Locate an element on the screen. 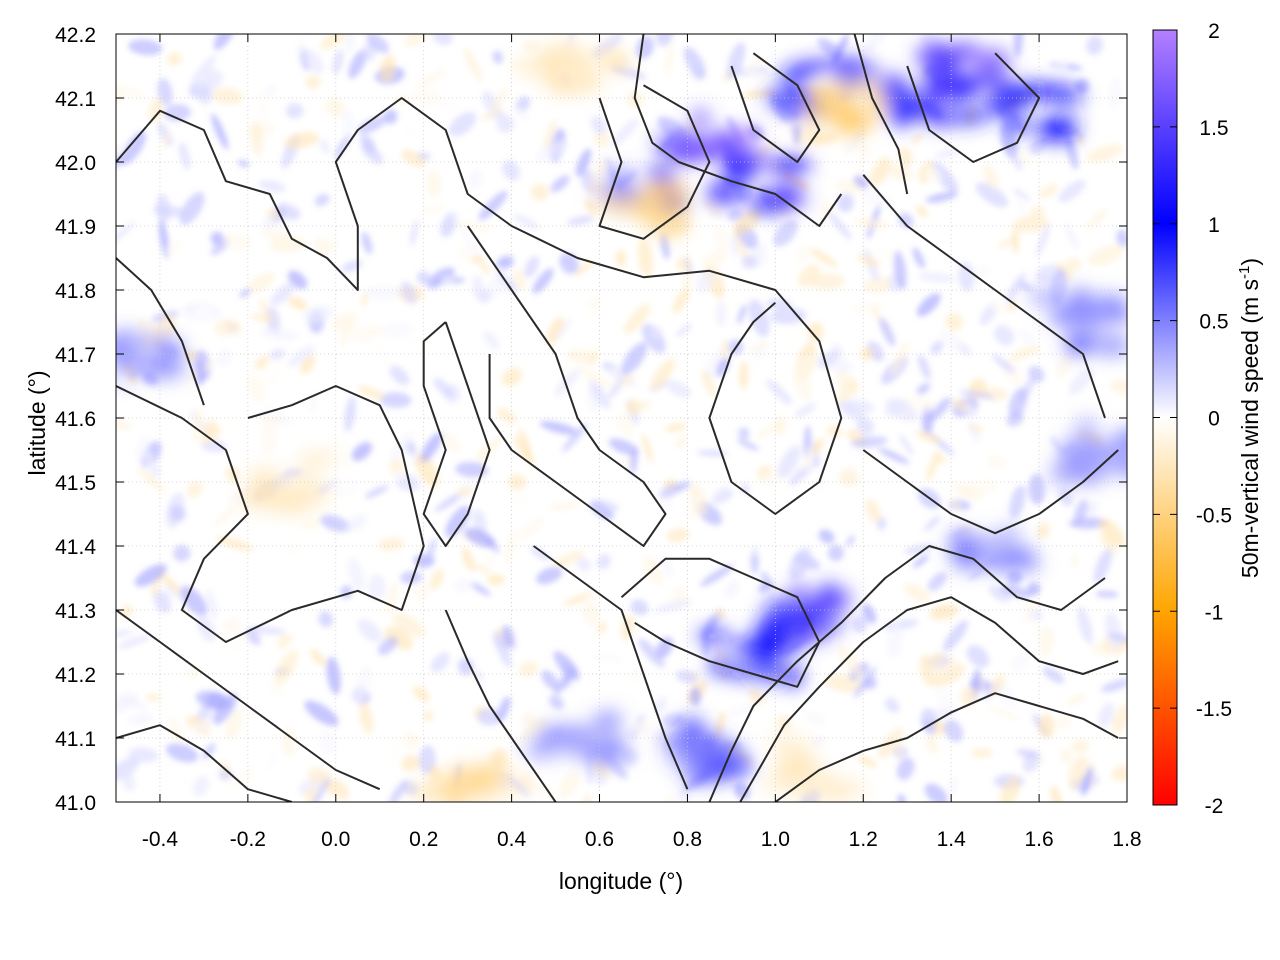  colorbar-tick-label: 1.5 is located at coordinates (1213, 128).